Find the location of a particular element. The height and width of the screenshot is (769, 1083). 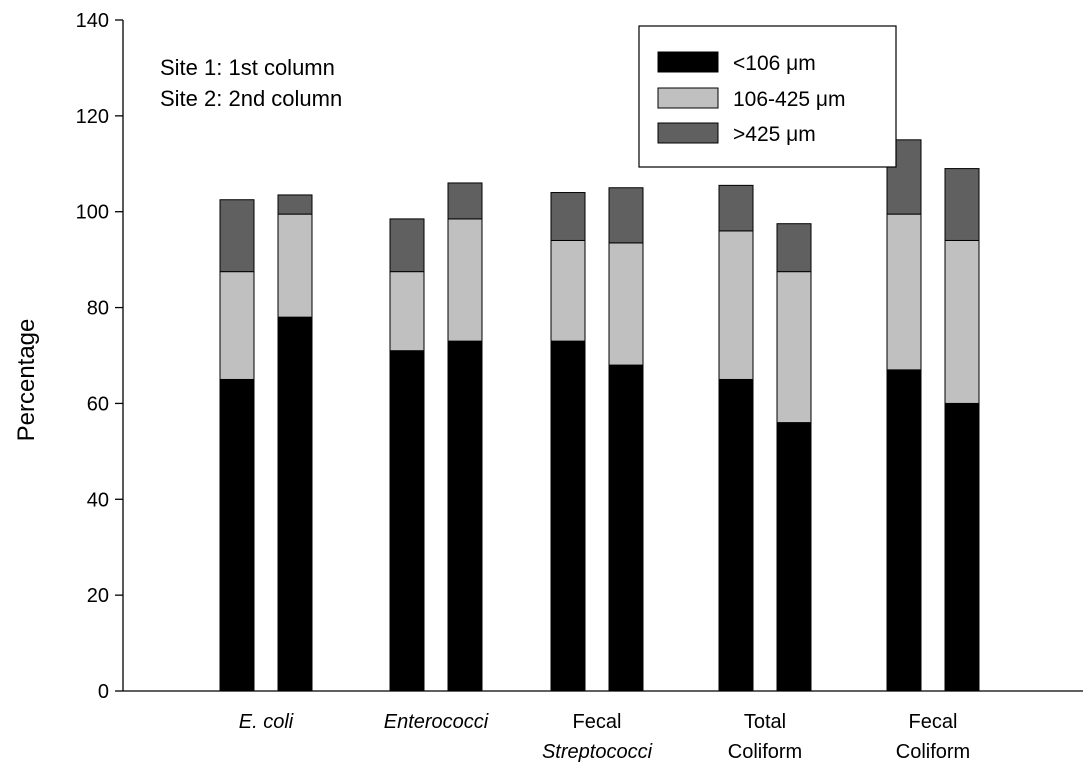

annotation-site-1: Site 1: 1st column is located at coordinates (247, 67).